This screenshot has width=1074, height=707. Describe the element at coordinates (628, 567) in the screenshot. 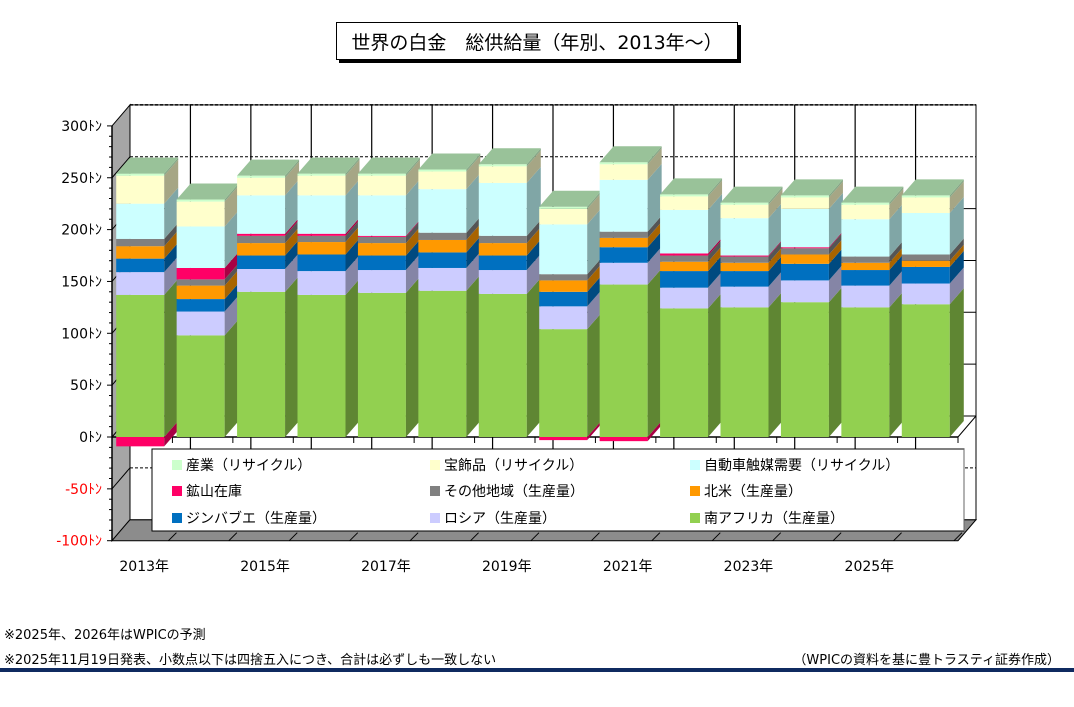

I see `x-tick-label: 2021年` at that location.